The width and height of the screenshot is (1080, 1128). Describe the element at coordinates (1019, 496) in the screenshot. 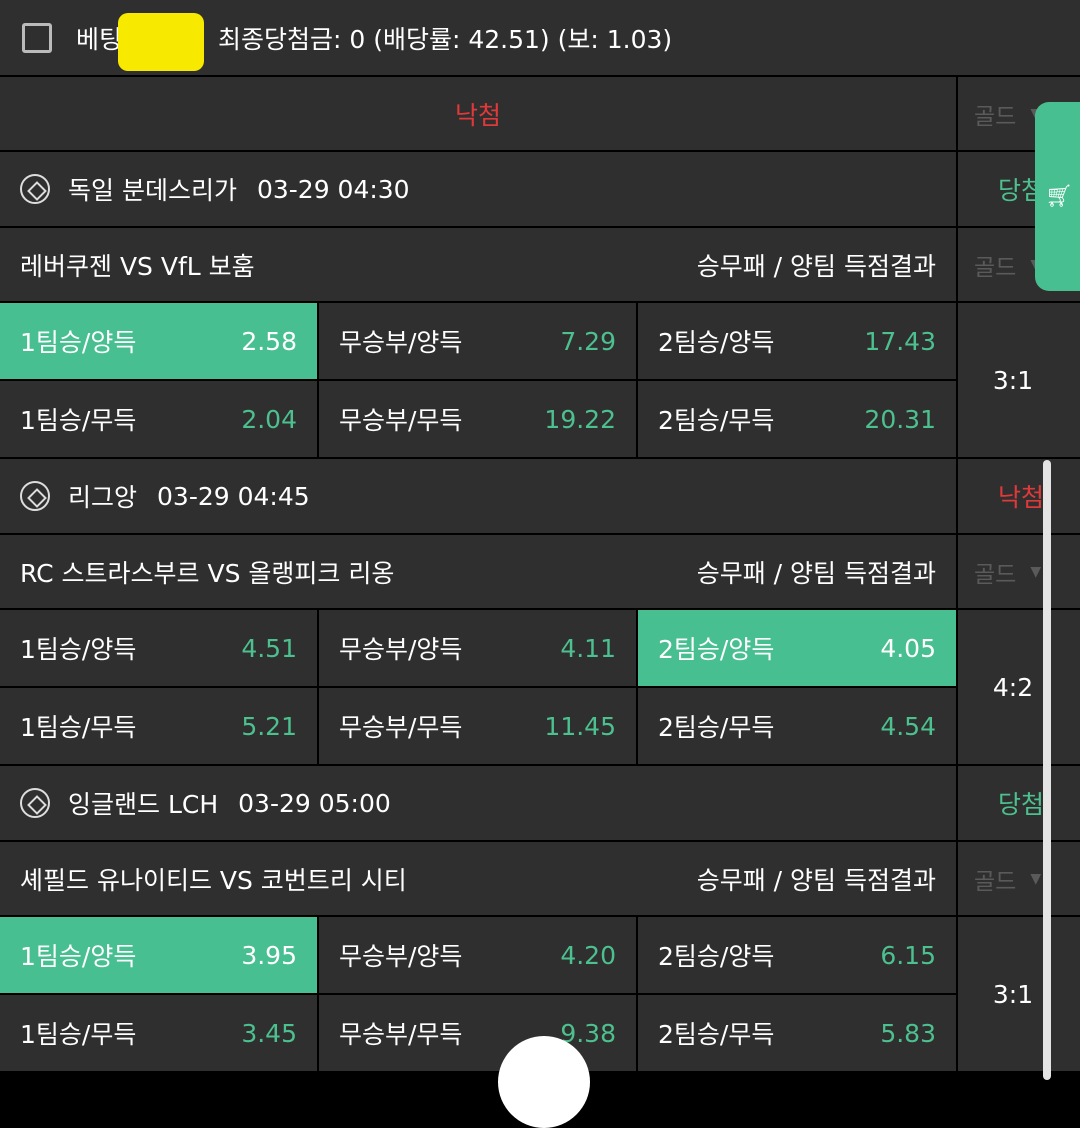

I see `game-result: 낙첨` at that location.